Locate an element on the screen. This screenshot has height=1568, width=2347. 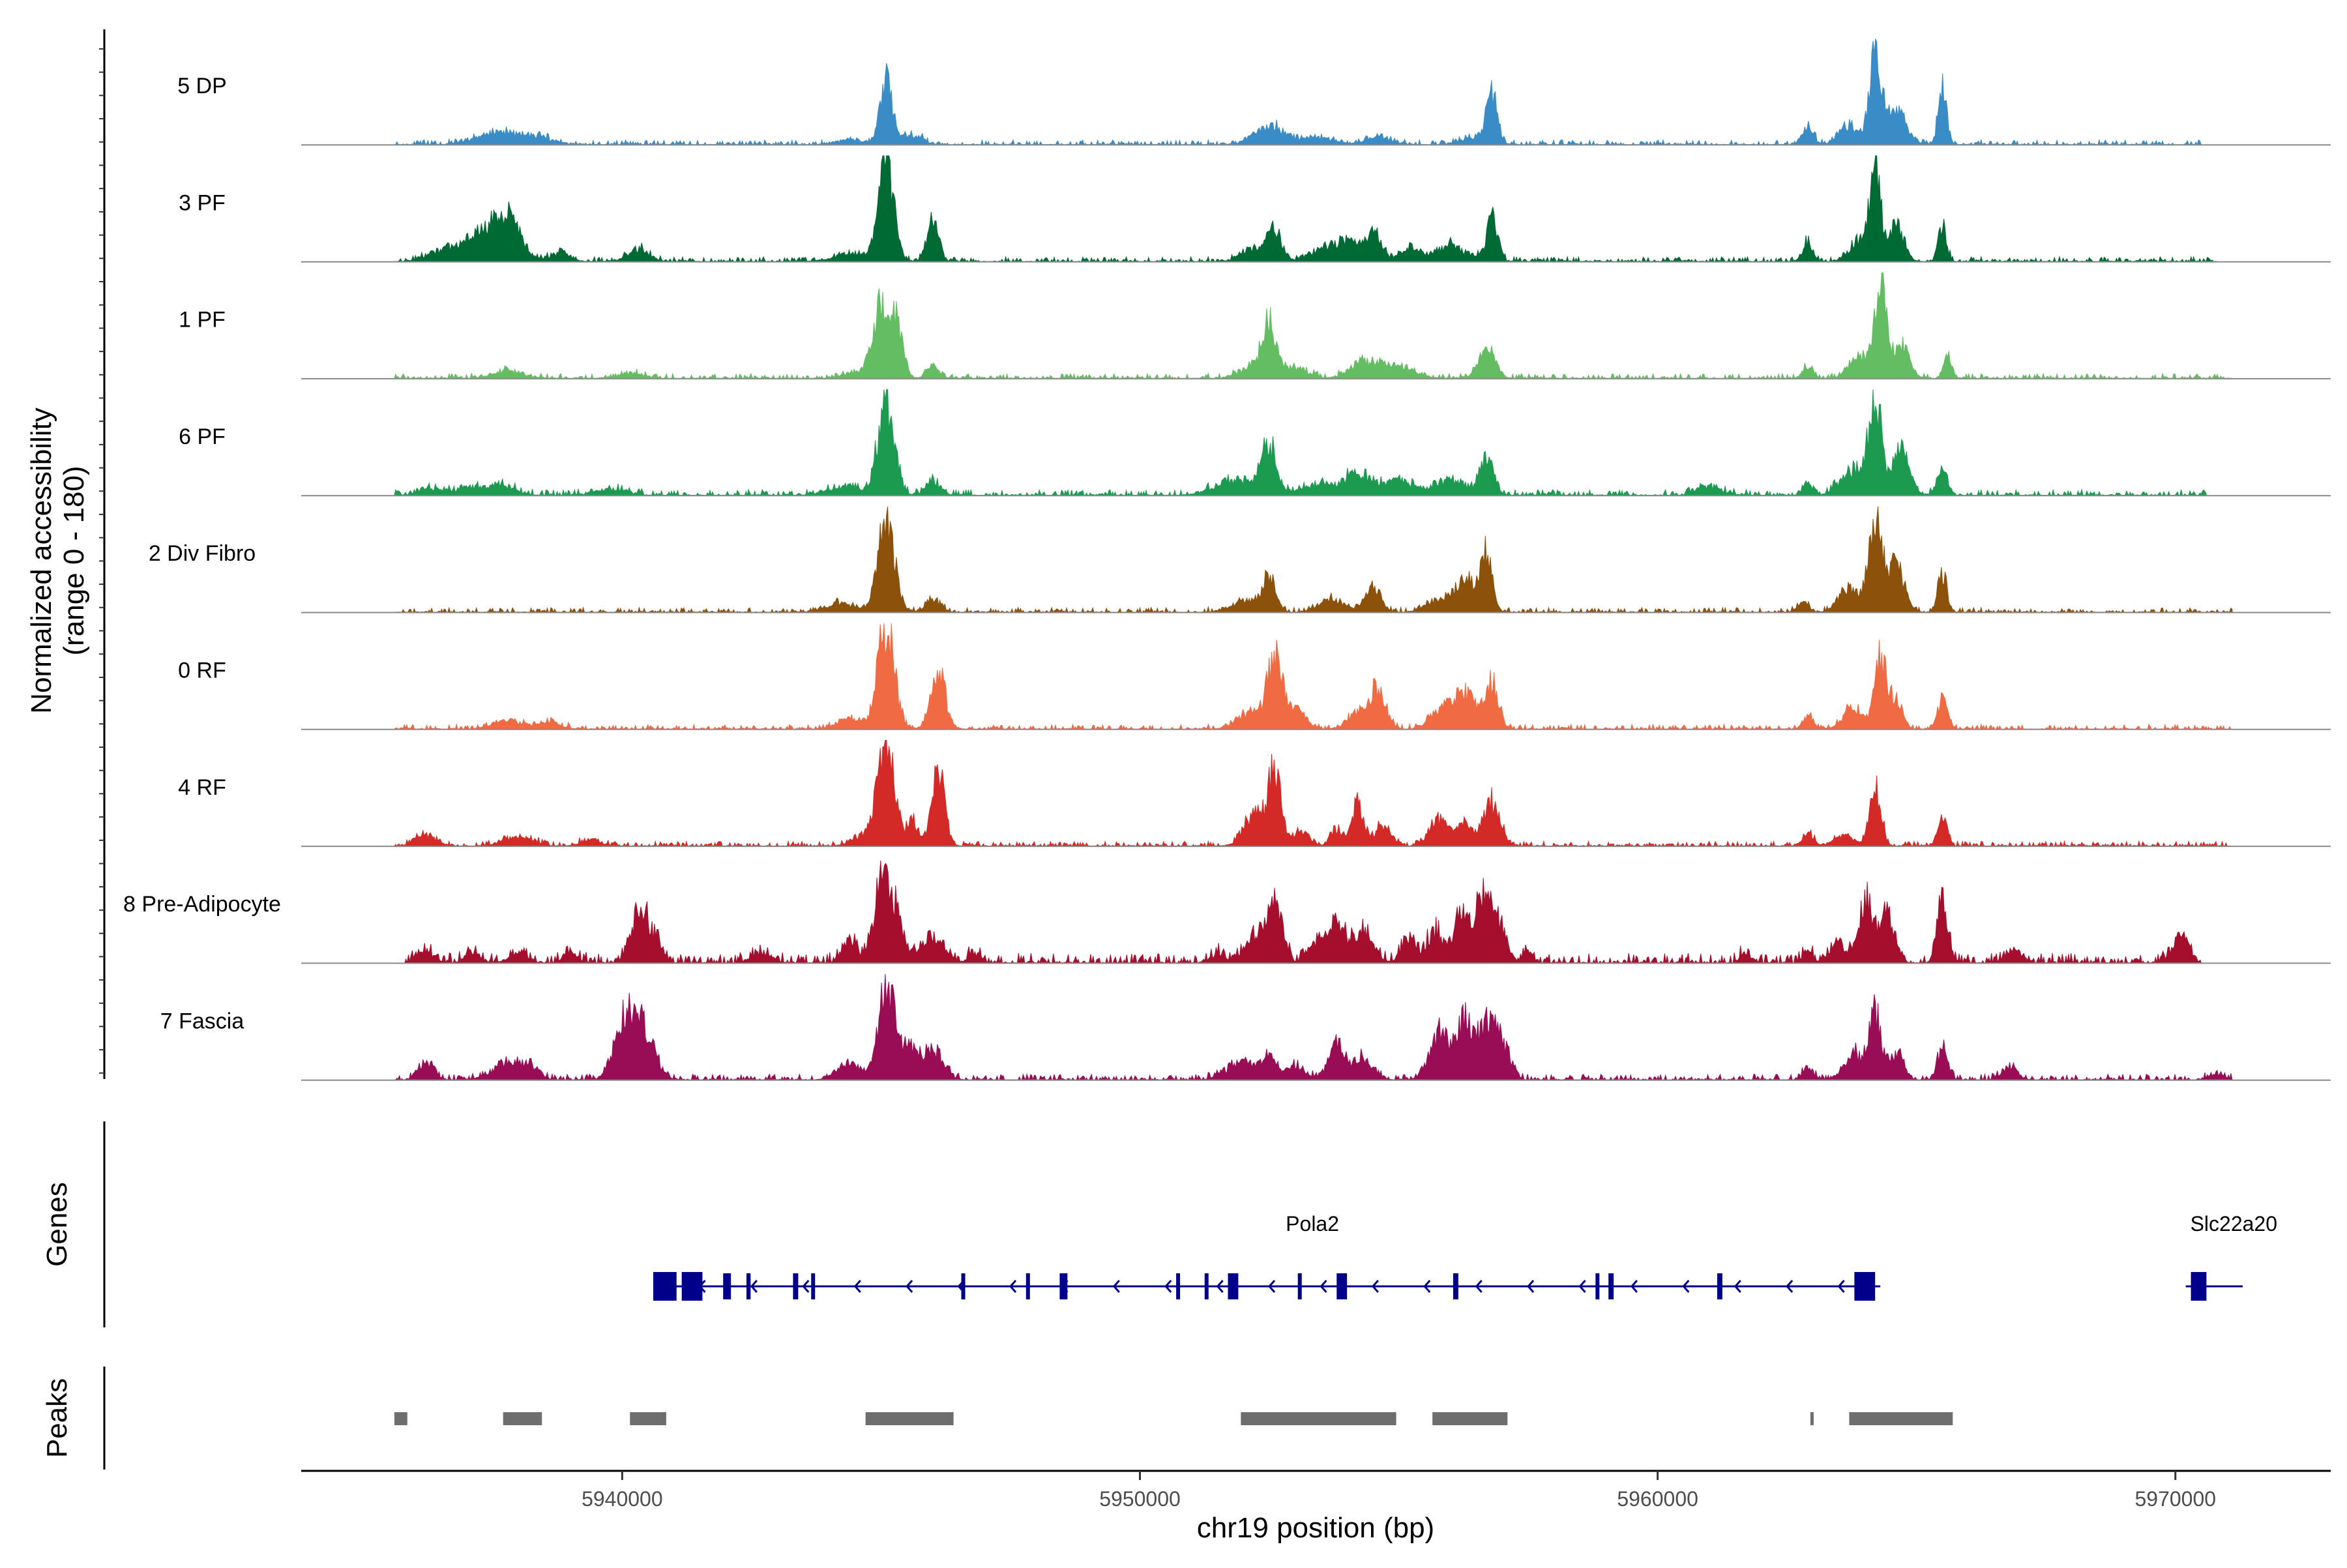
track-label: 6 PF is located at coordinates (202, 436).